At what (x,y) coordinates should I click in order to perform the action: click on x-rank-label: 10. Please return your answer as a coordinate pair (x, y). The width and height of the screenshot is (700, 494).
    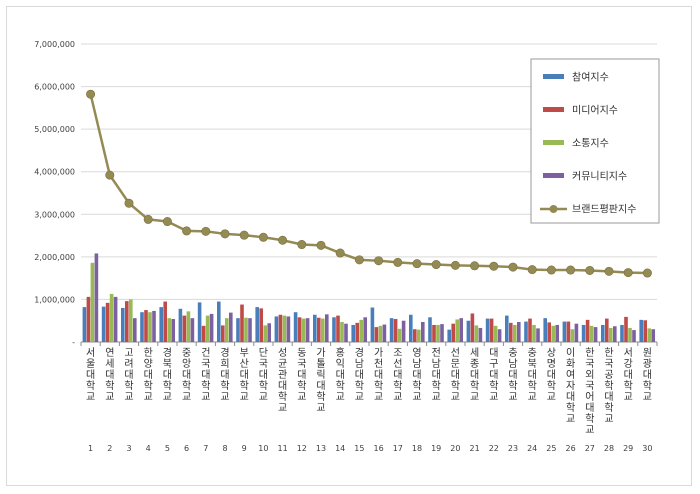
    Looking at the image, I should click on (263, 448).